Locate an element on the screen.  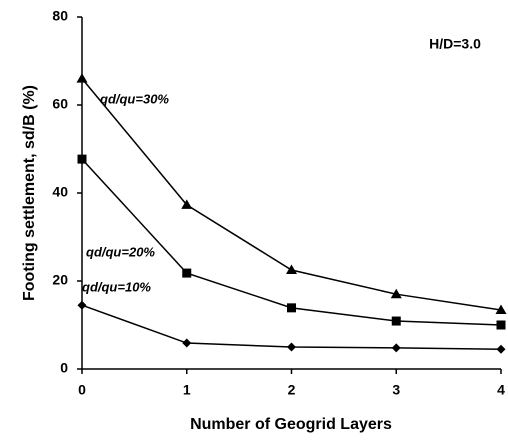
y-tick-label: 60 is located at coordinates (60, 104).